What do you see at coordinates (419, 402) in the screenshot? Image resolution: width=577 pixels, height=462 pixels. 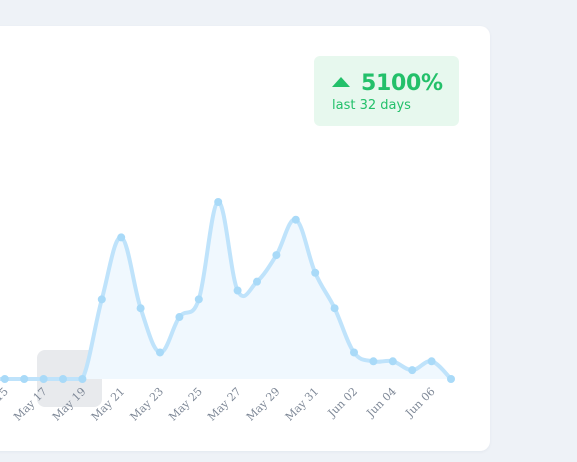 I see `x-tick-label: Jun 06` at bounding box center [419, 402].